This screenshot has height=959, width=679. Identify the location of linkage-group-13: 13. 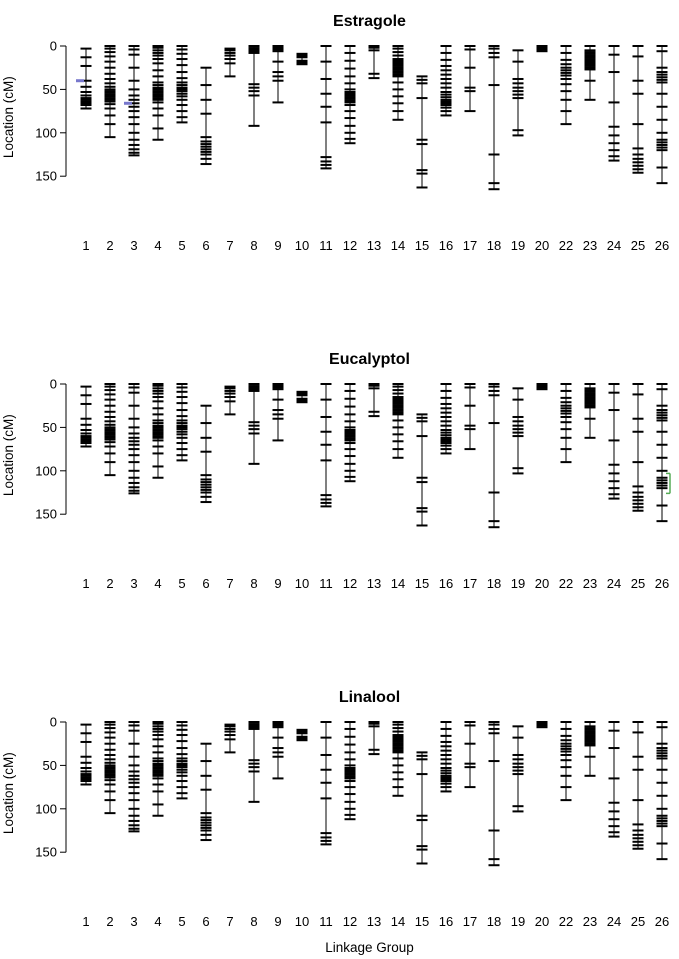
(374, 825).